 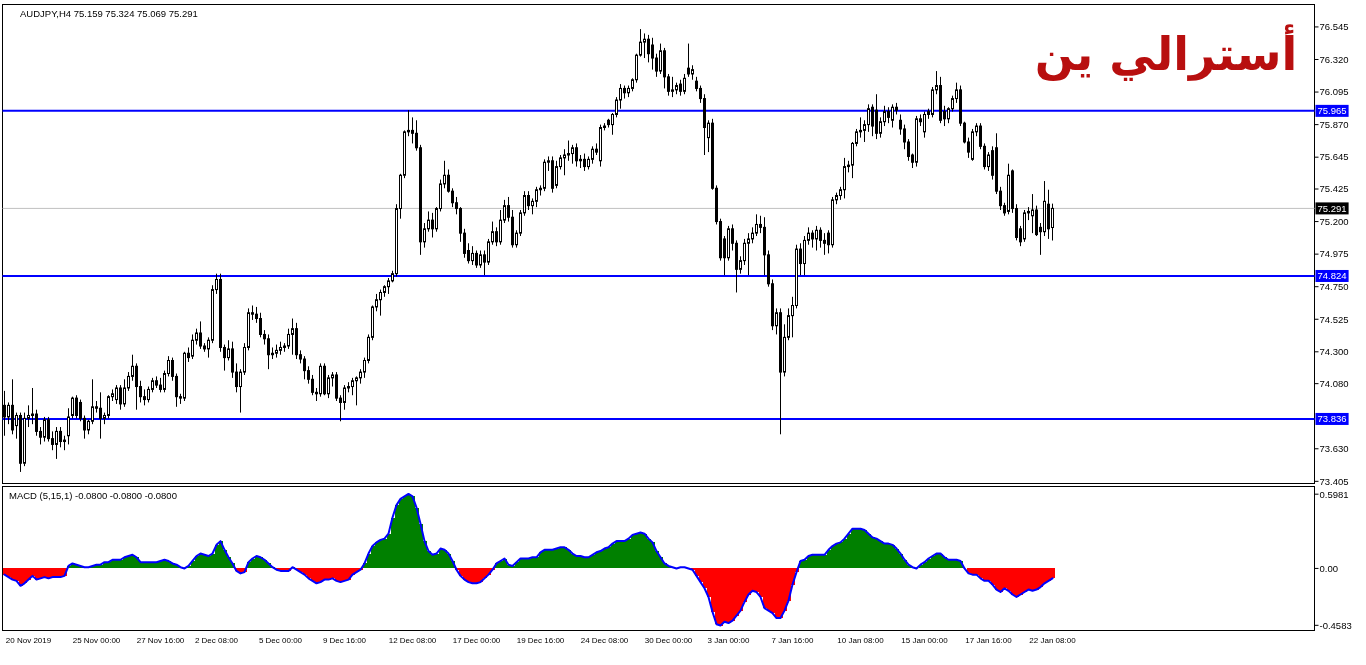 I want to click on y-tick-label: 74.975, so click(x=1334, y=254).